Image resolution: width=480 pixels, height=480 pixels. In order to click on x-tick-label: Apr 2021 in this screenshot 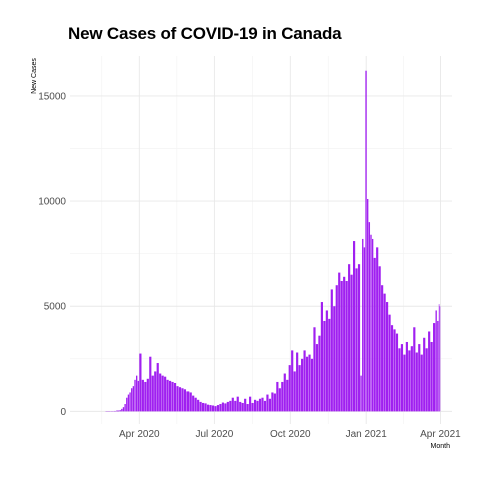, I will do `click(440, 434)`.